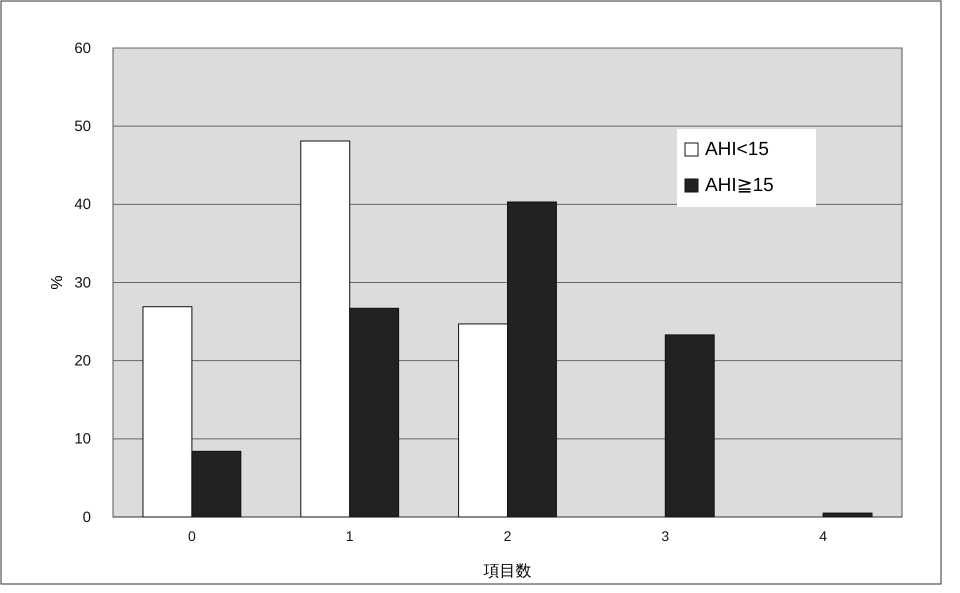  Describe the element at coordinates (86, 517) in the screenshot. I see `y-tick-label: 0` at that location.